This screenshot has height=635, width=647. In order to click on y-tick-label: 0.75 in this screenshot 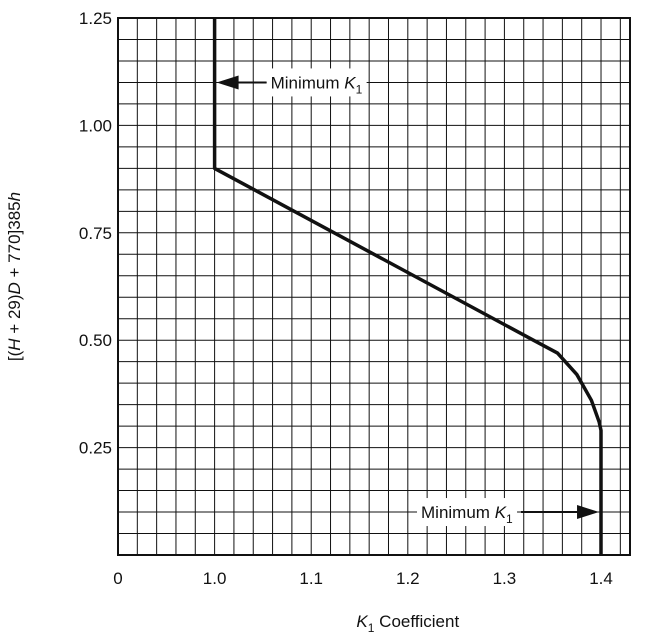, I will do `click(95, 233)`.